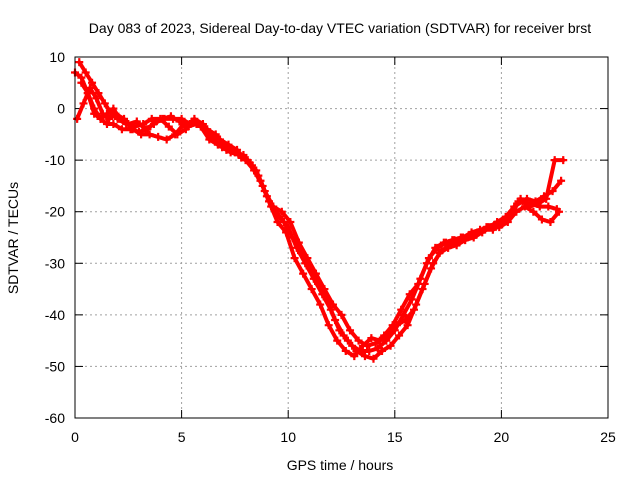  I want to click on x-tick-label: 0, so click(75, 437).